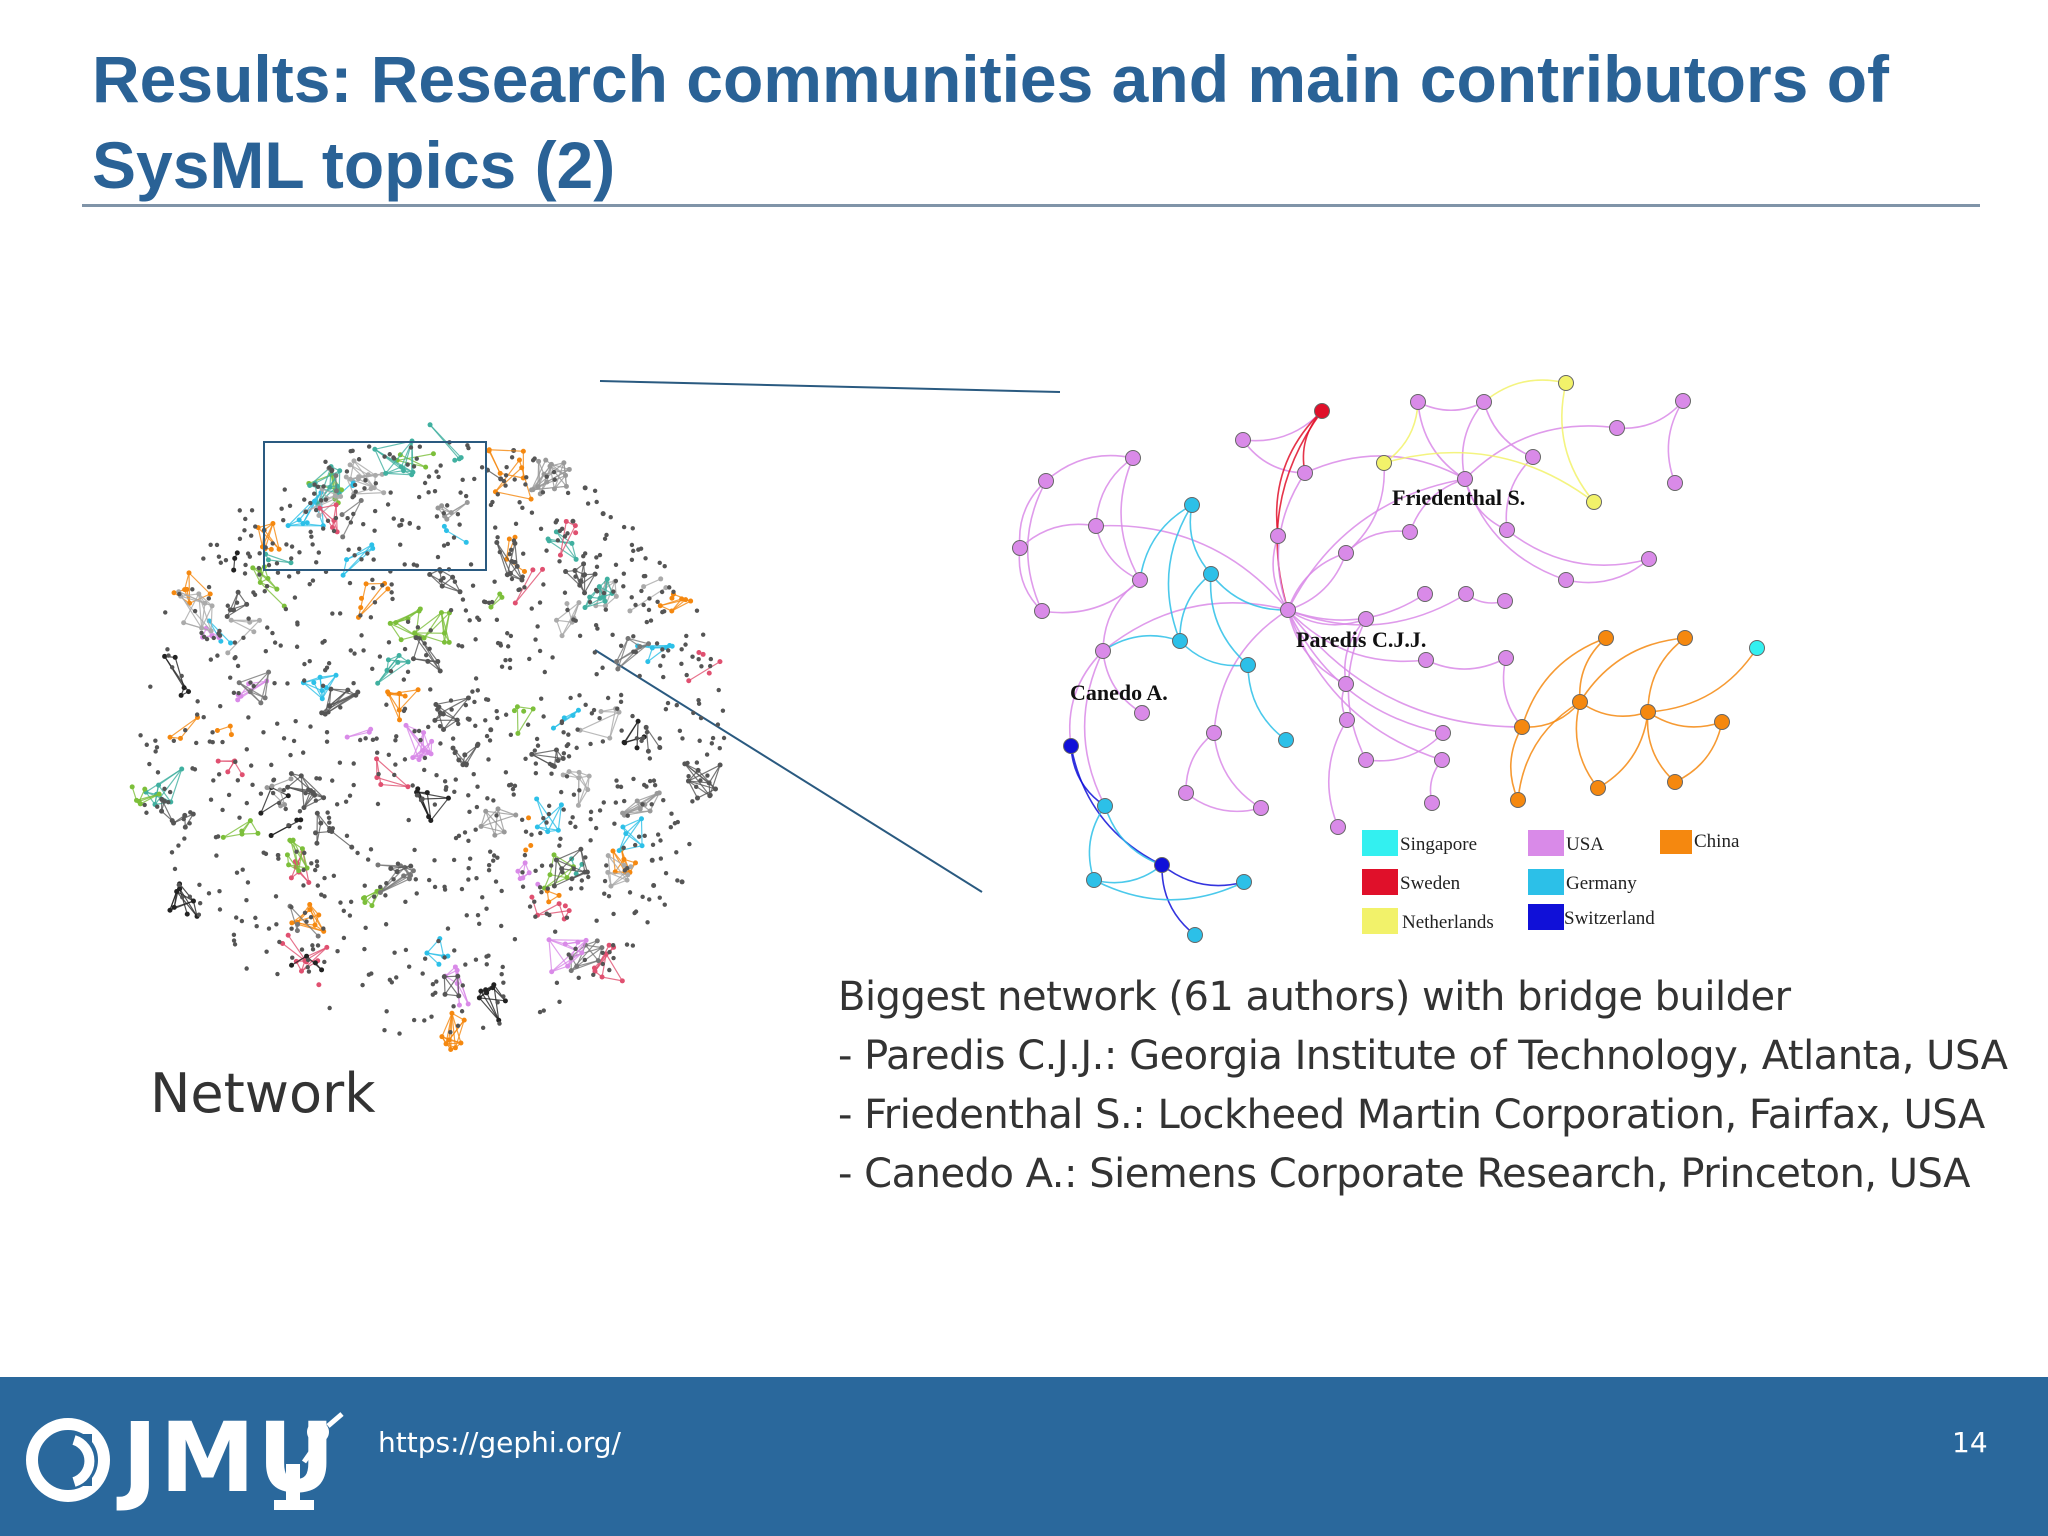 This screenshot has width=2048, height=1536. I want to click on footer-url-link: https://gephi.org/, so click(499, 1442).